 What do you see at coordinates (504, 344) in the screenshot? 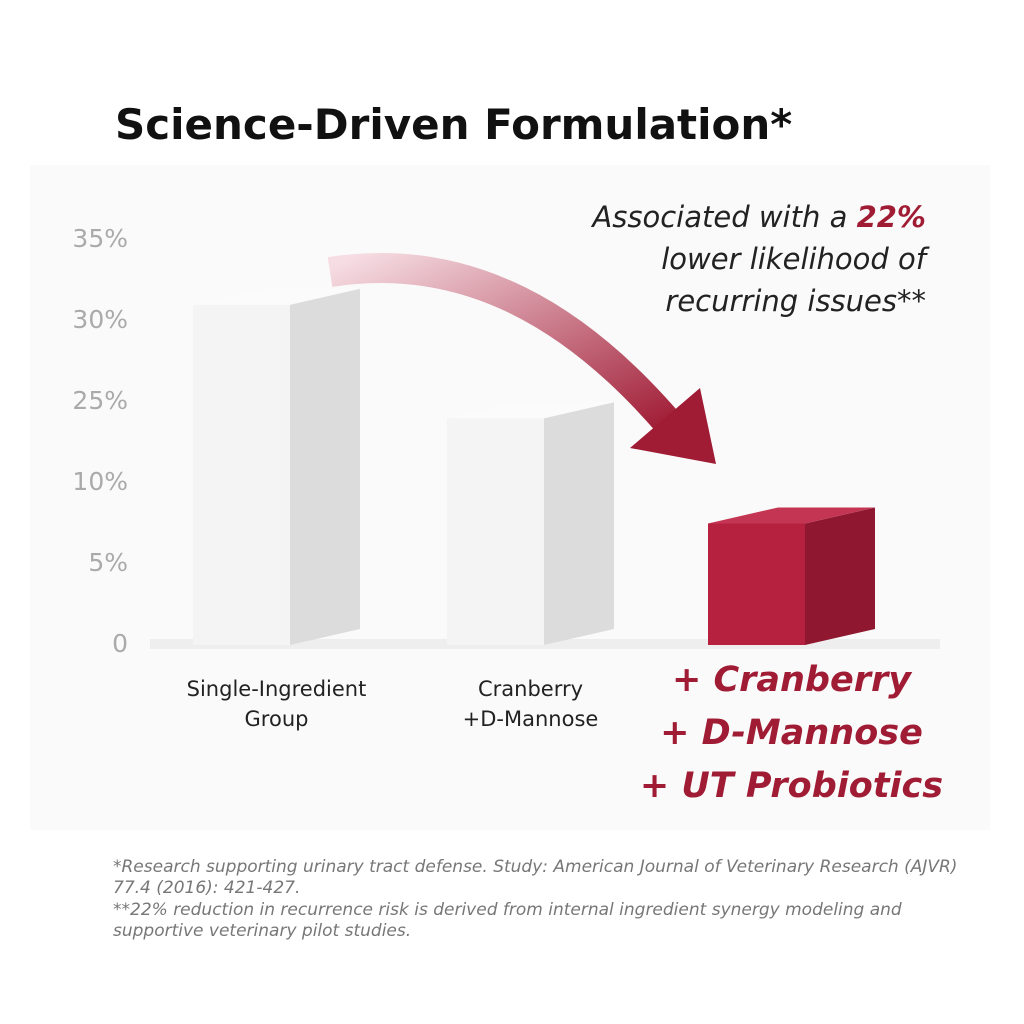
I see `arrow` at bounding box center [504, 344].